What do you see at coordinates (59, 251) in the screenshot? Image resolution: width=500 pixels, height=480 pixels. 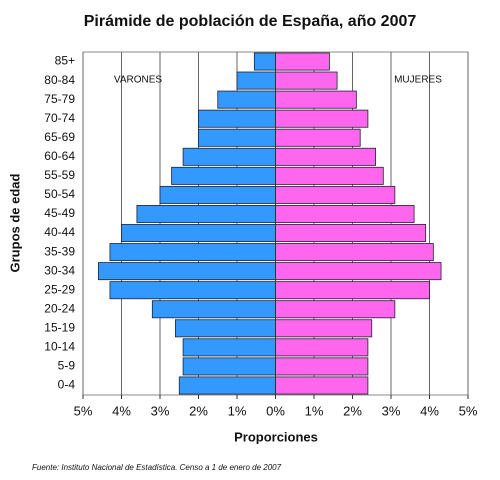 I see `y-tick-label: 35-39` at bounding box center [59, 251].